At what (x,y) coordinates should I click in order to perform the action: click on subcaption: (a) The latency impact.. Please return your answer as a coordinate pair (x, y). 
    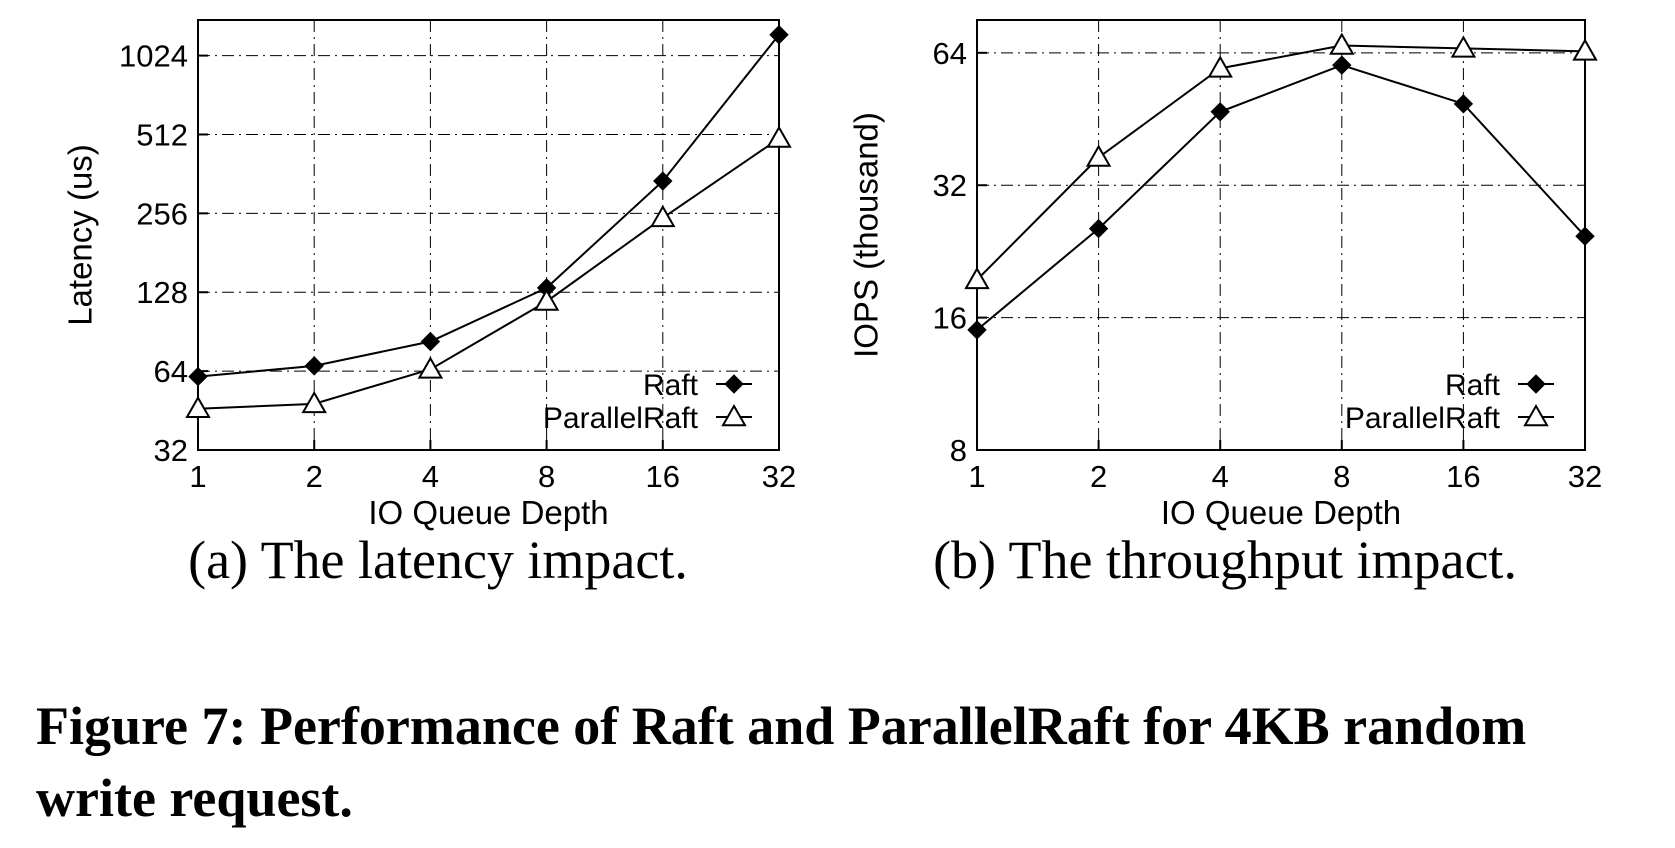
    Looking at the image, I should click on (438, 560).